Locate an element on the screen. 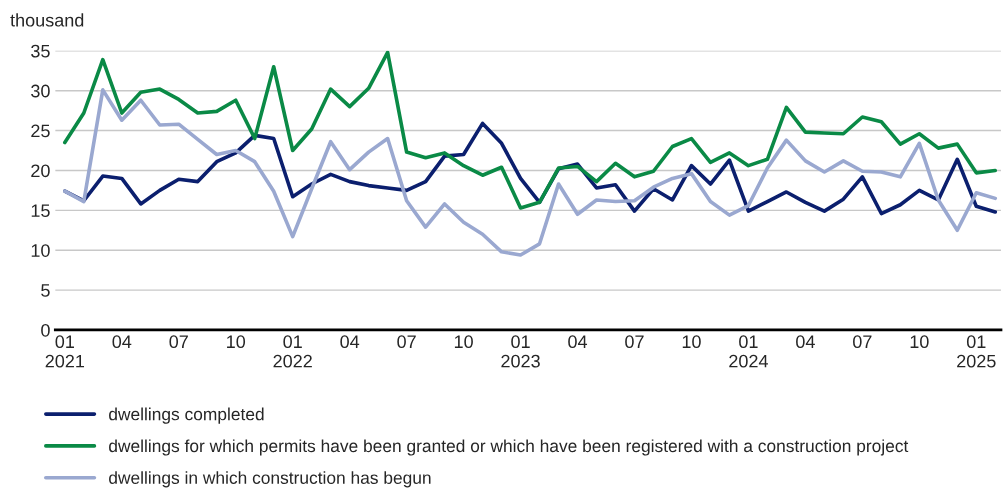 Image resolution: width=1006 pixels, height=503 pixels. y-axis-title: thousand is located at coordinates (47, 20).